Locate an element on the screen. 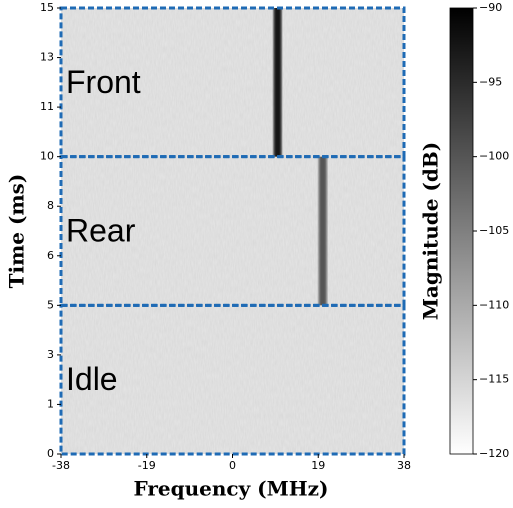 The width and height of the screenshot is (513, 508). x-tick-label: 38 is located at coordinates (404, 465).